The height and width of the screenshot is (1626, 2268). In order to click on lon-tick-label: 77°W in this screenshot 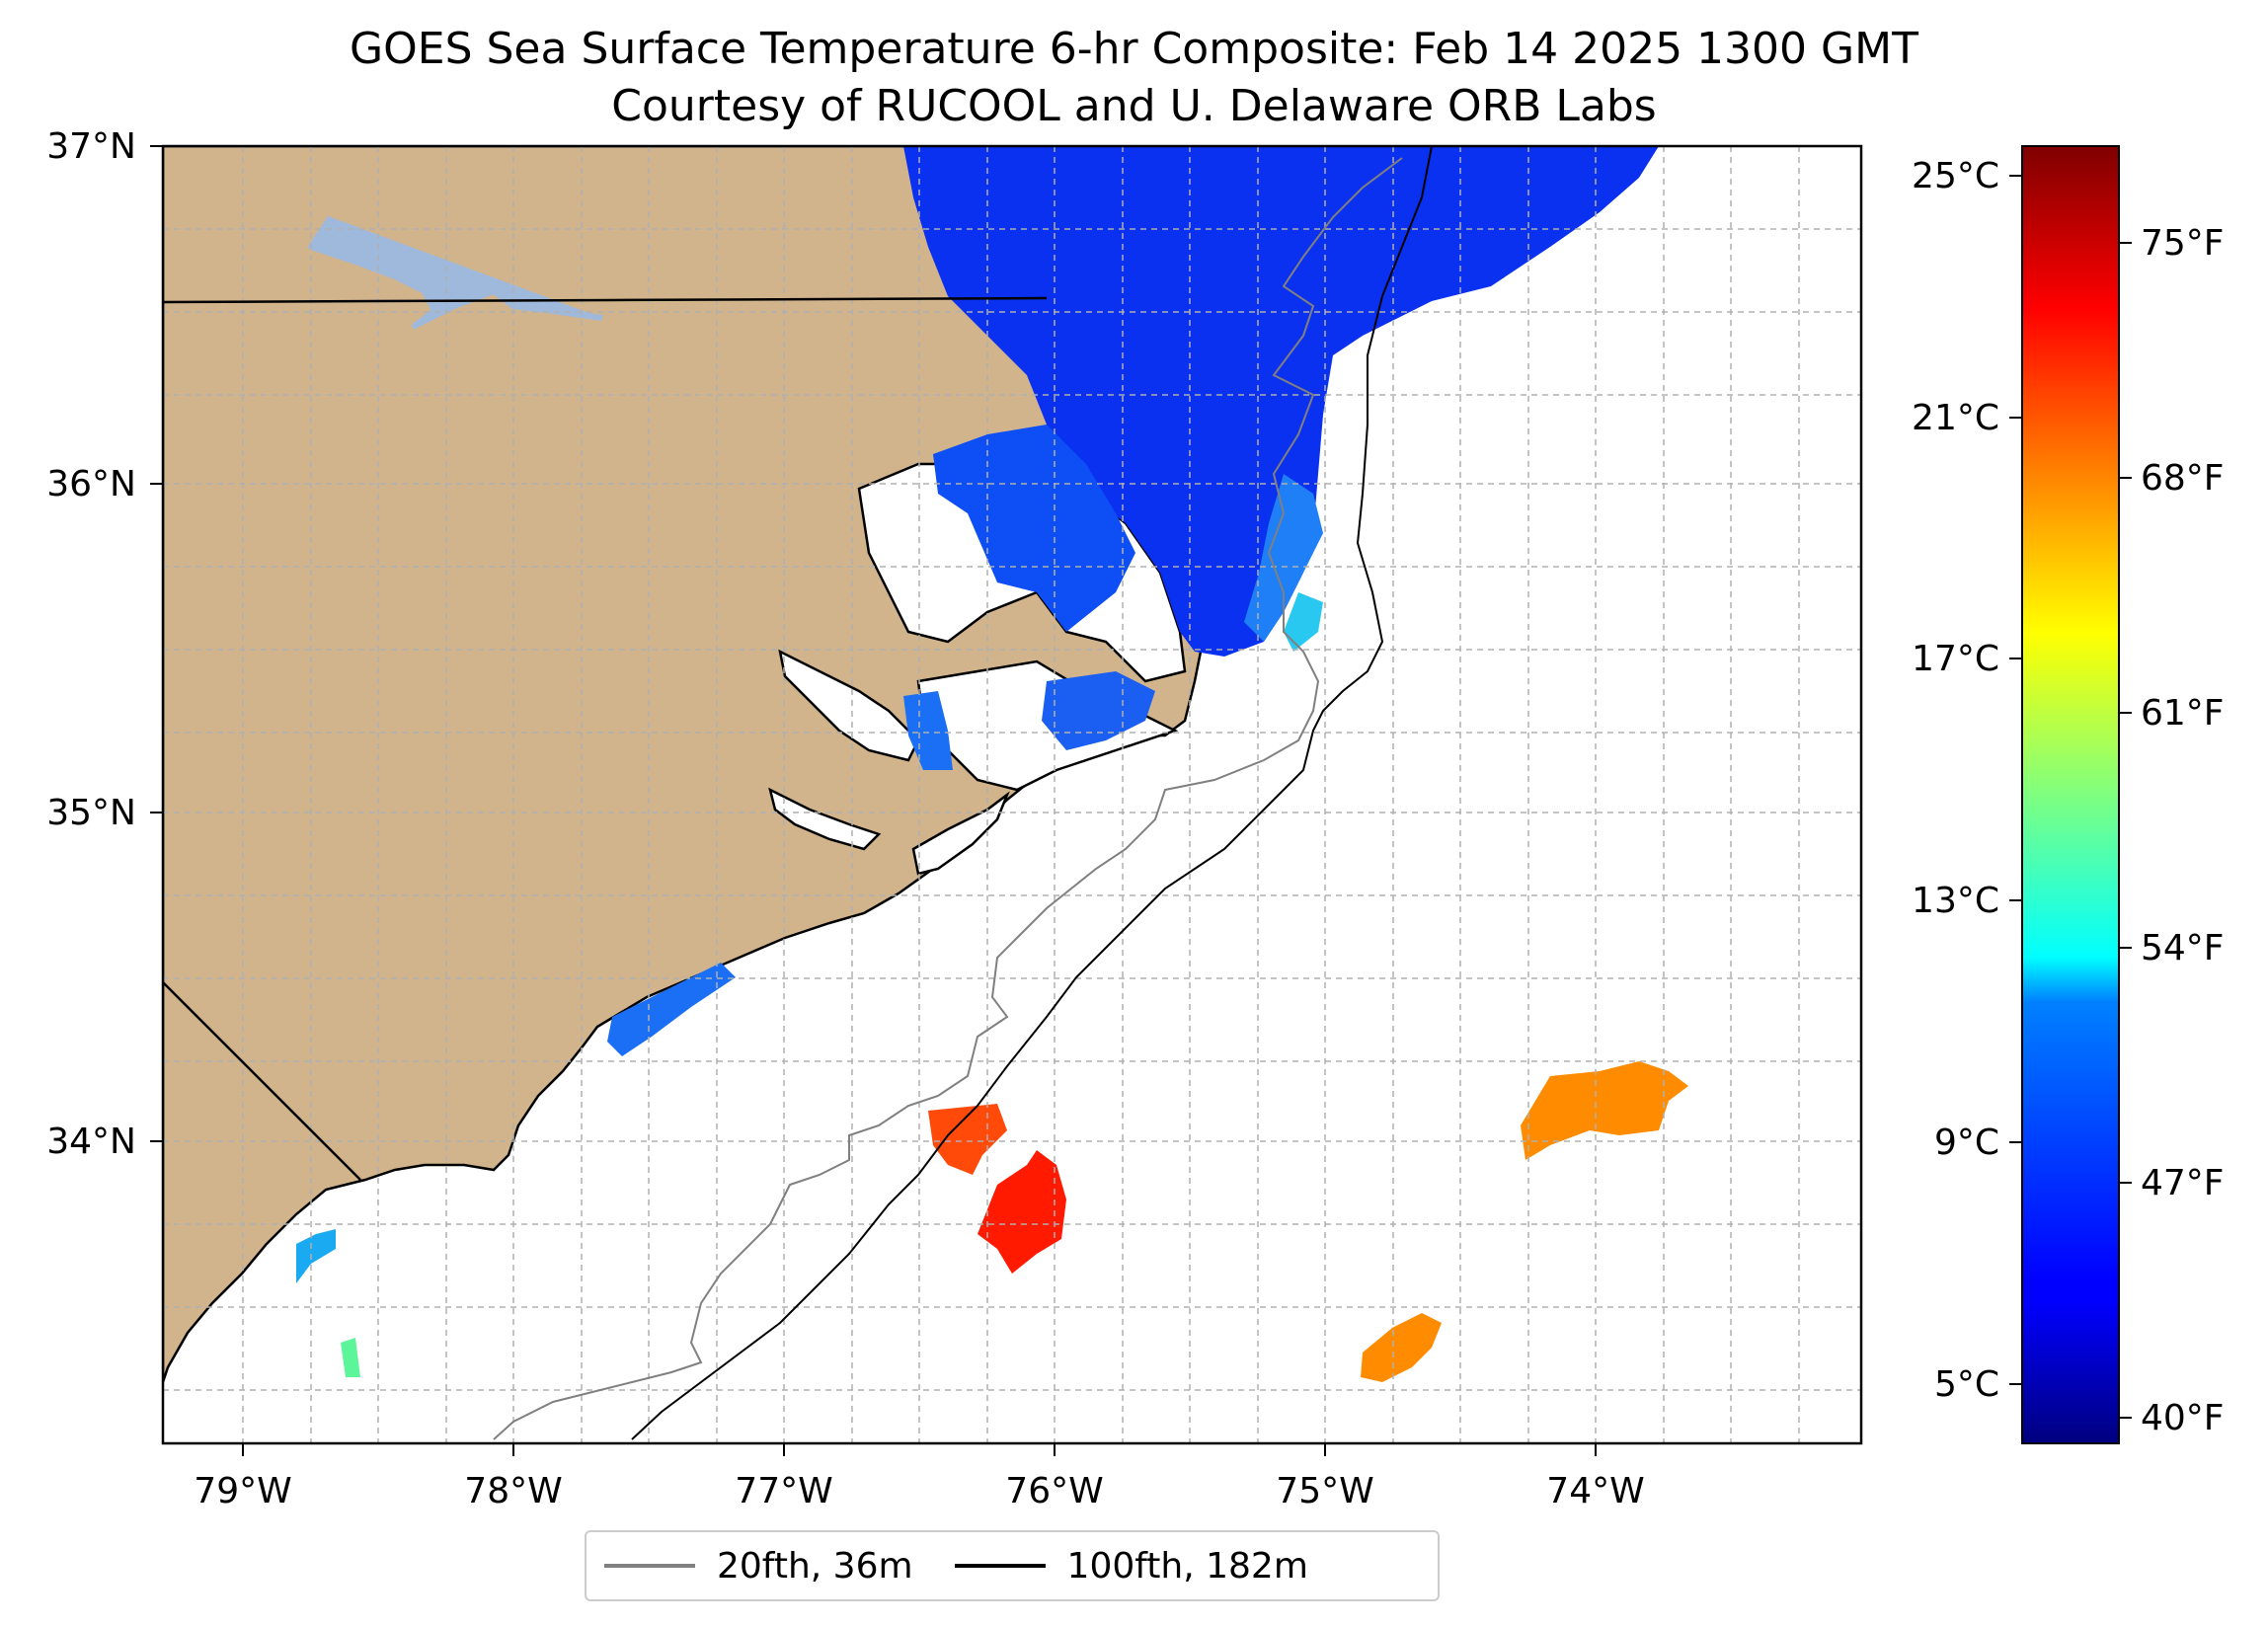, I will do `click(783, 1491)`.